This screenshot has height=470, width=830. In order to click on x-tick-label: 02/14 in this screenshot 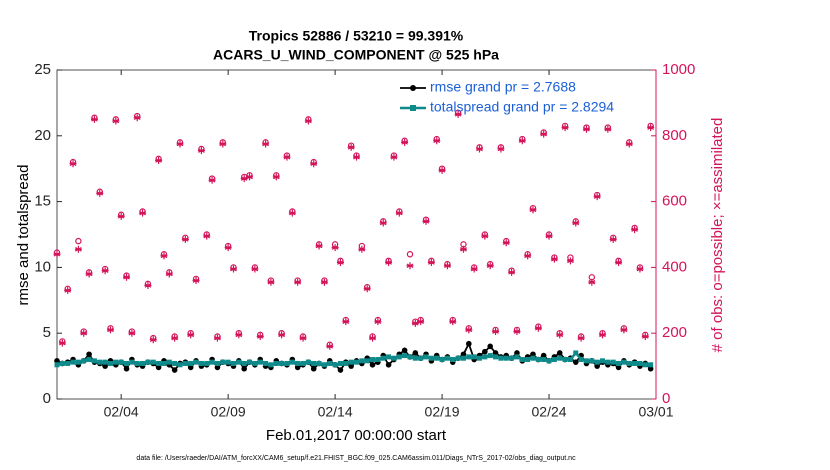, I will do `click(335, 412)`.